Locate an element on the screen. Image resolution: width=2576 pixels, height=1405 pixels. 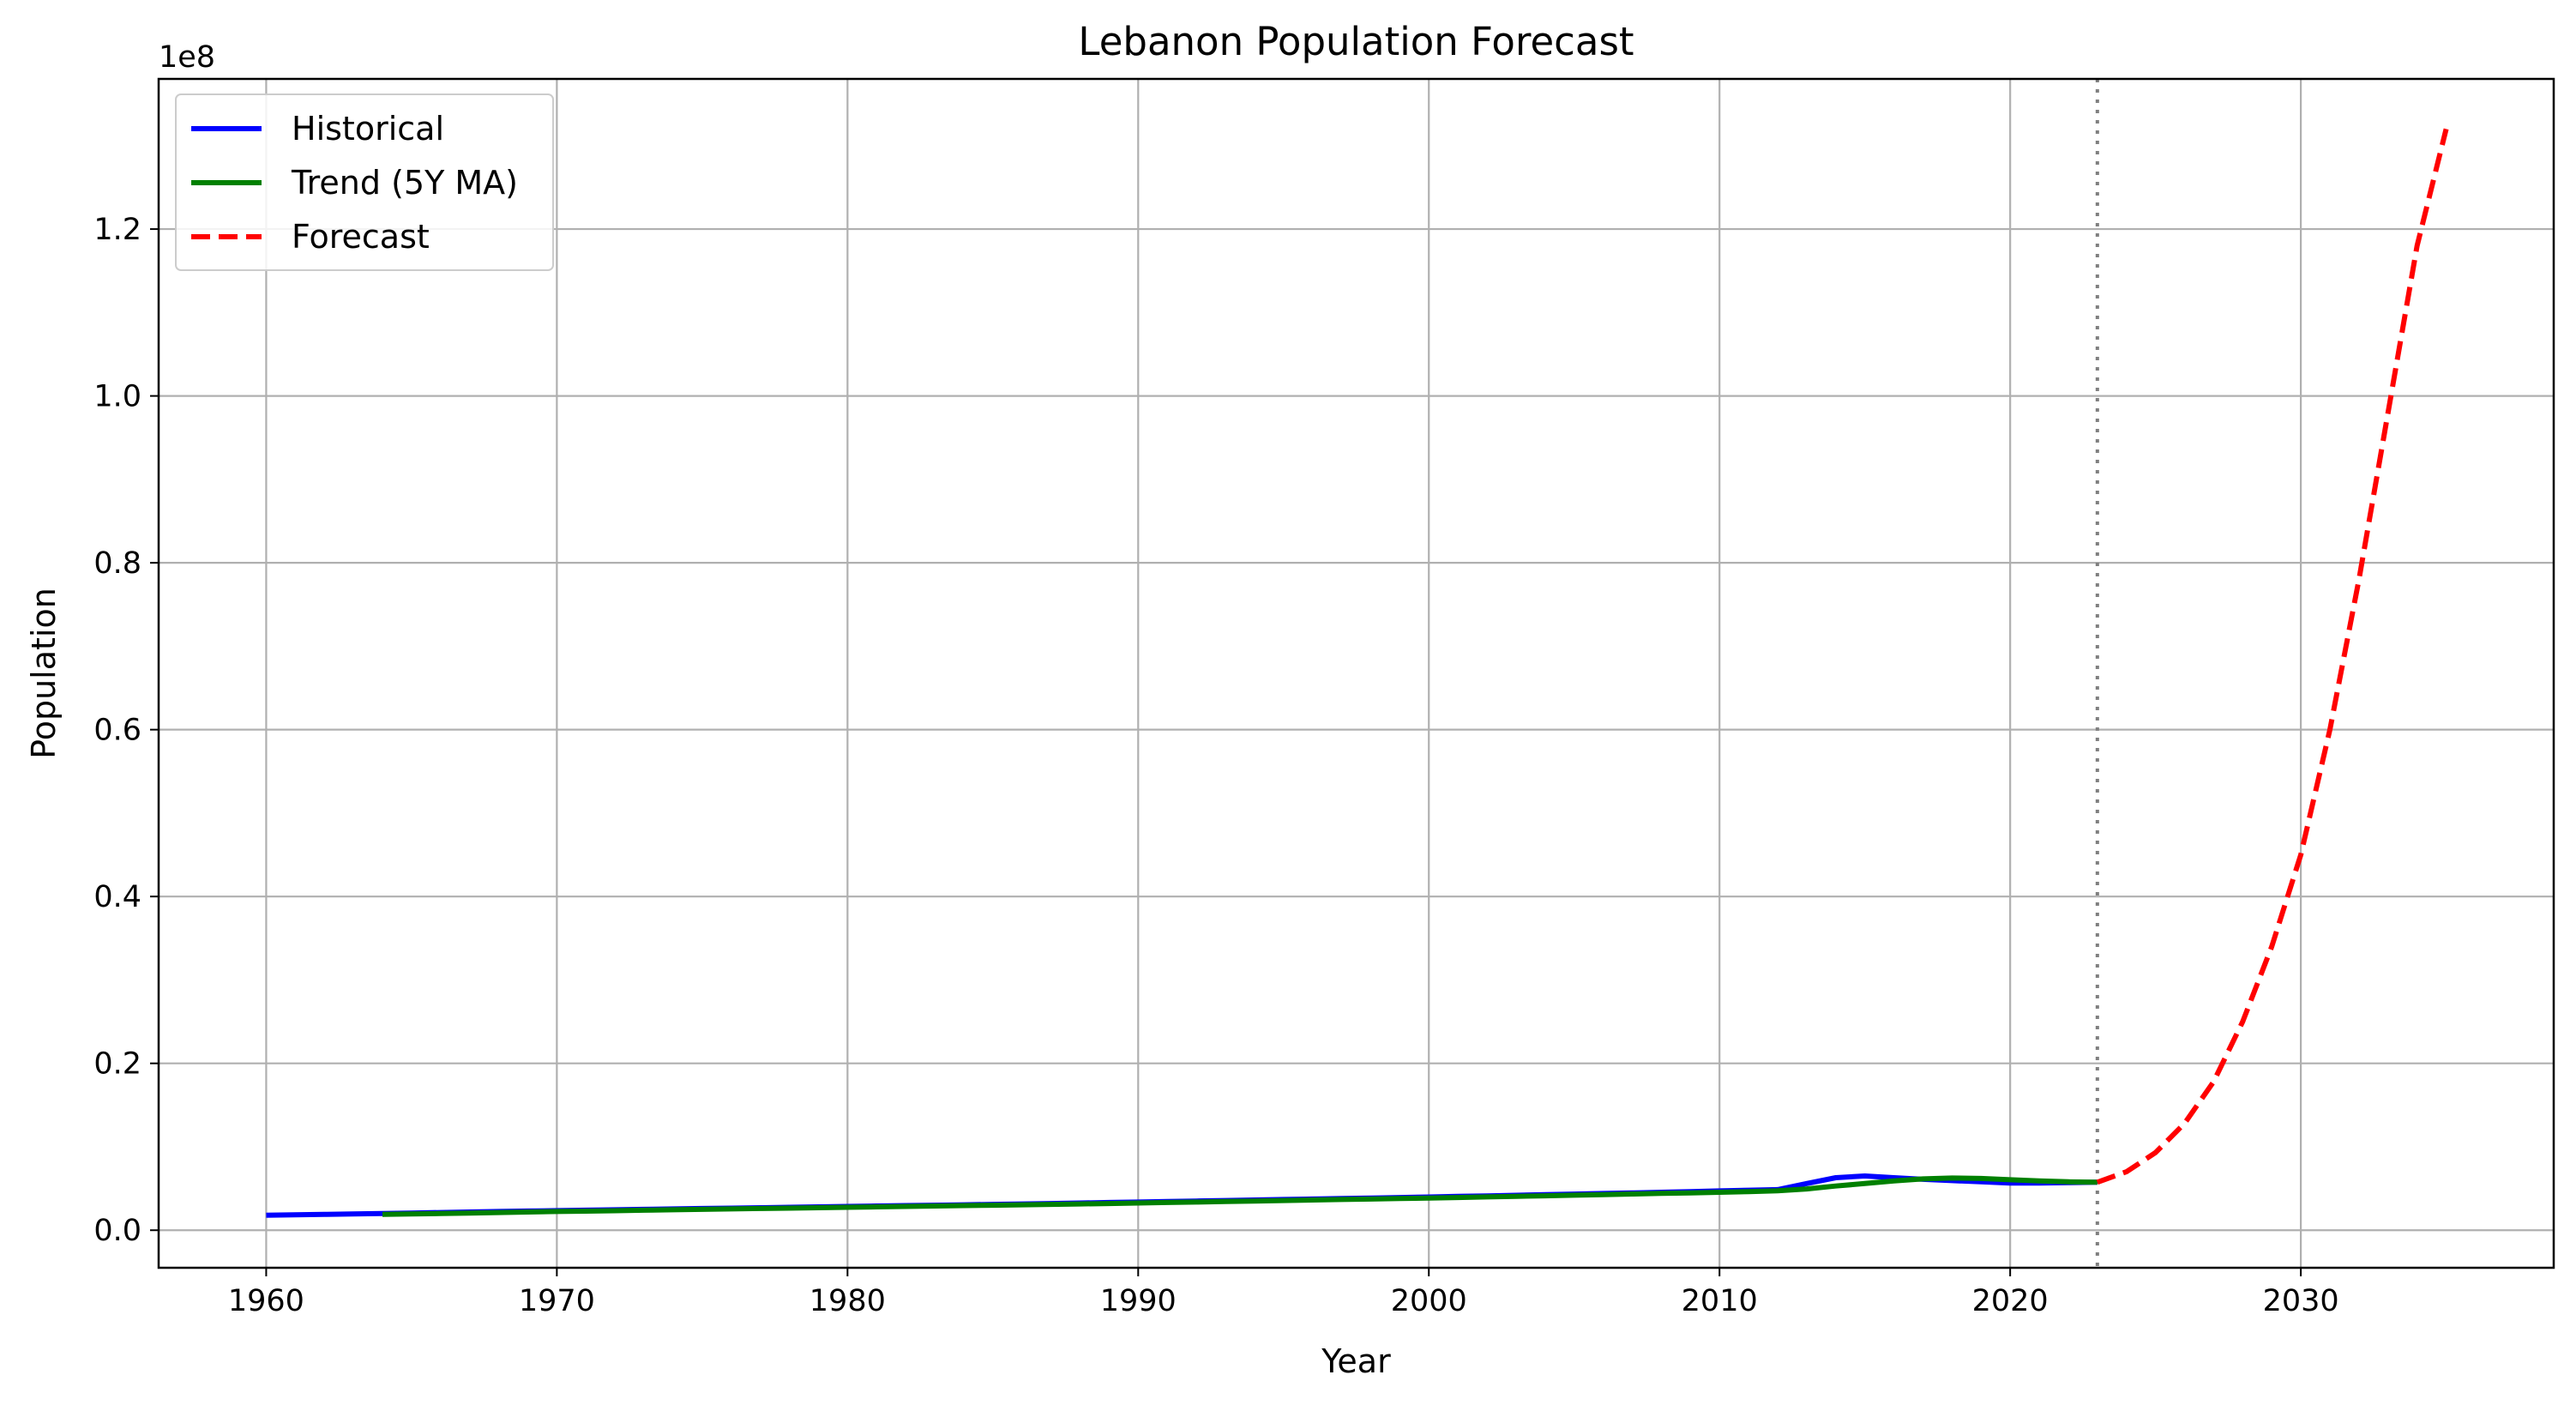
legend-label: Historical is located at coordinates (368, 129).